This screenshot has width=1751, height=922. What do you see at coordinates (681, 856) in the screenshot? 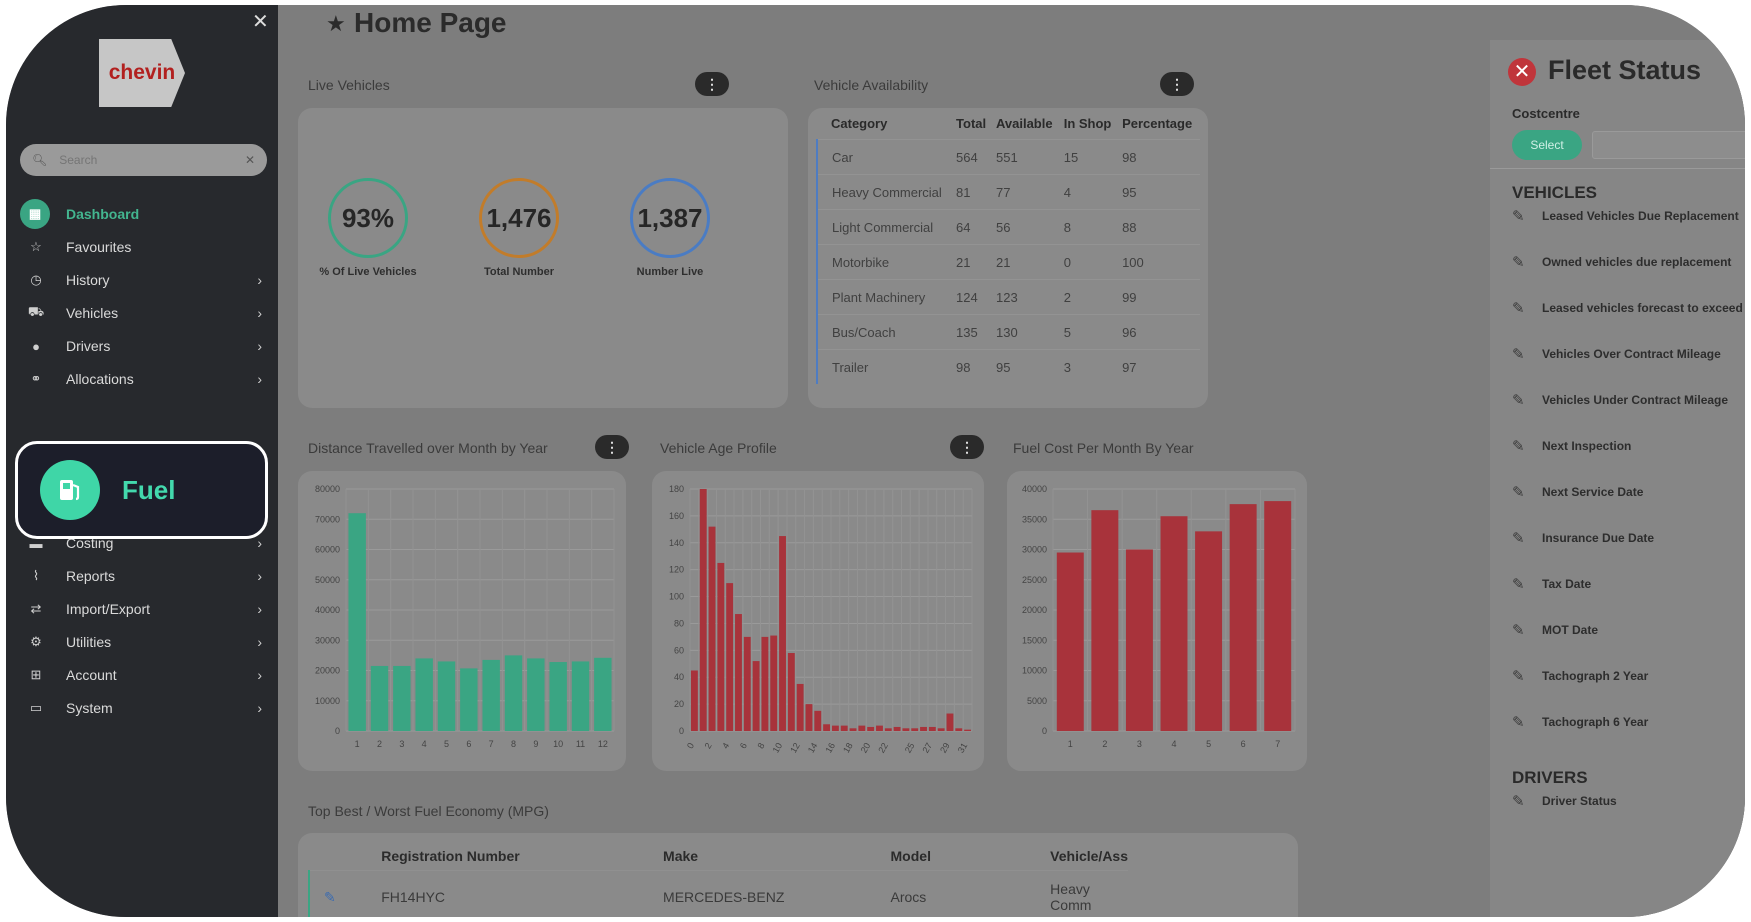
I see `col-make: Make` at bounding box center [681, 856].